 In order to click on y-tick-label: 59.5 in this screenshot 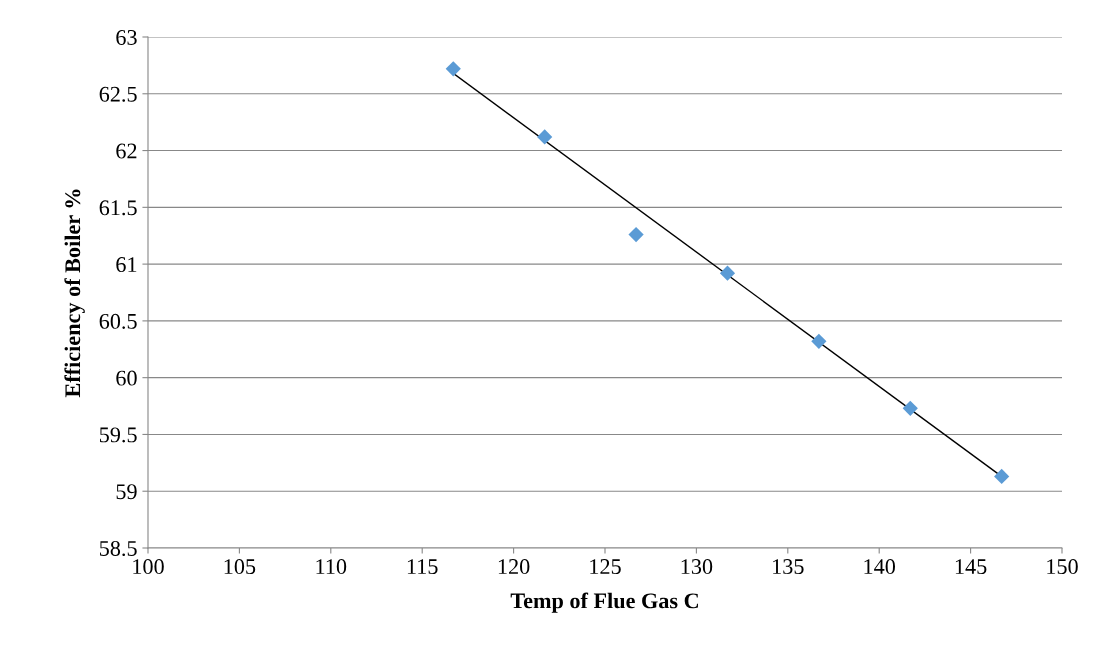, I will do `click(118, 435)`.